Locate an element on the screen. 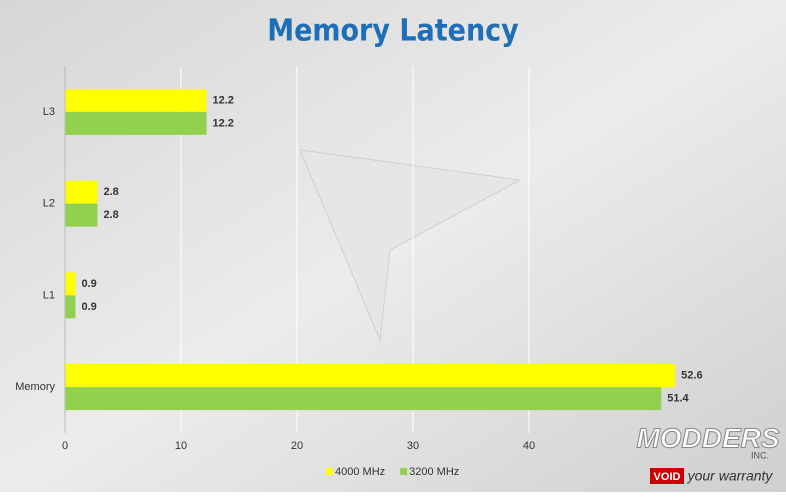 The image size is (786, 497). legend-label: 3200 MHz is located at coordinates (434, 472).